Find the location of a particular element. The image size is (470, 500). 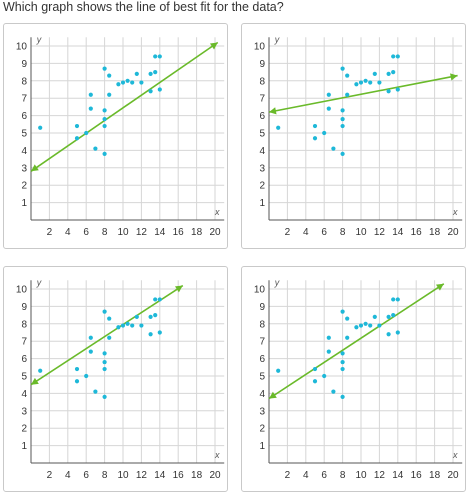

x-tick-label: 2 is located at coordinates (288, 232).